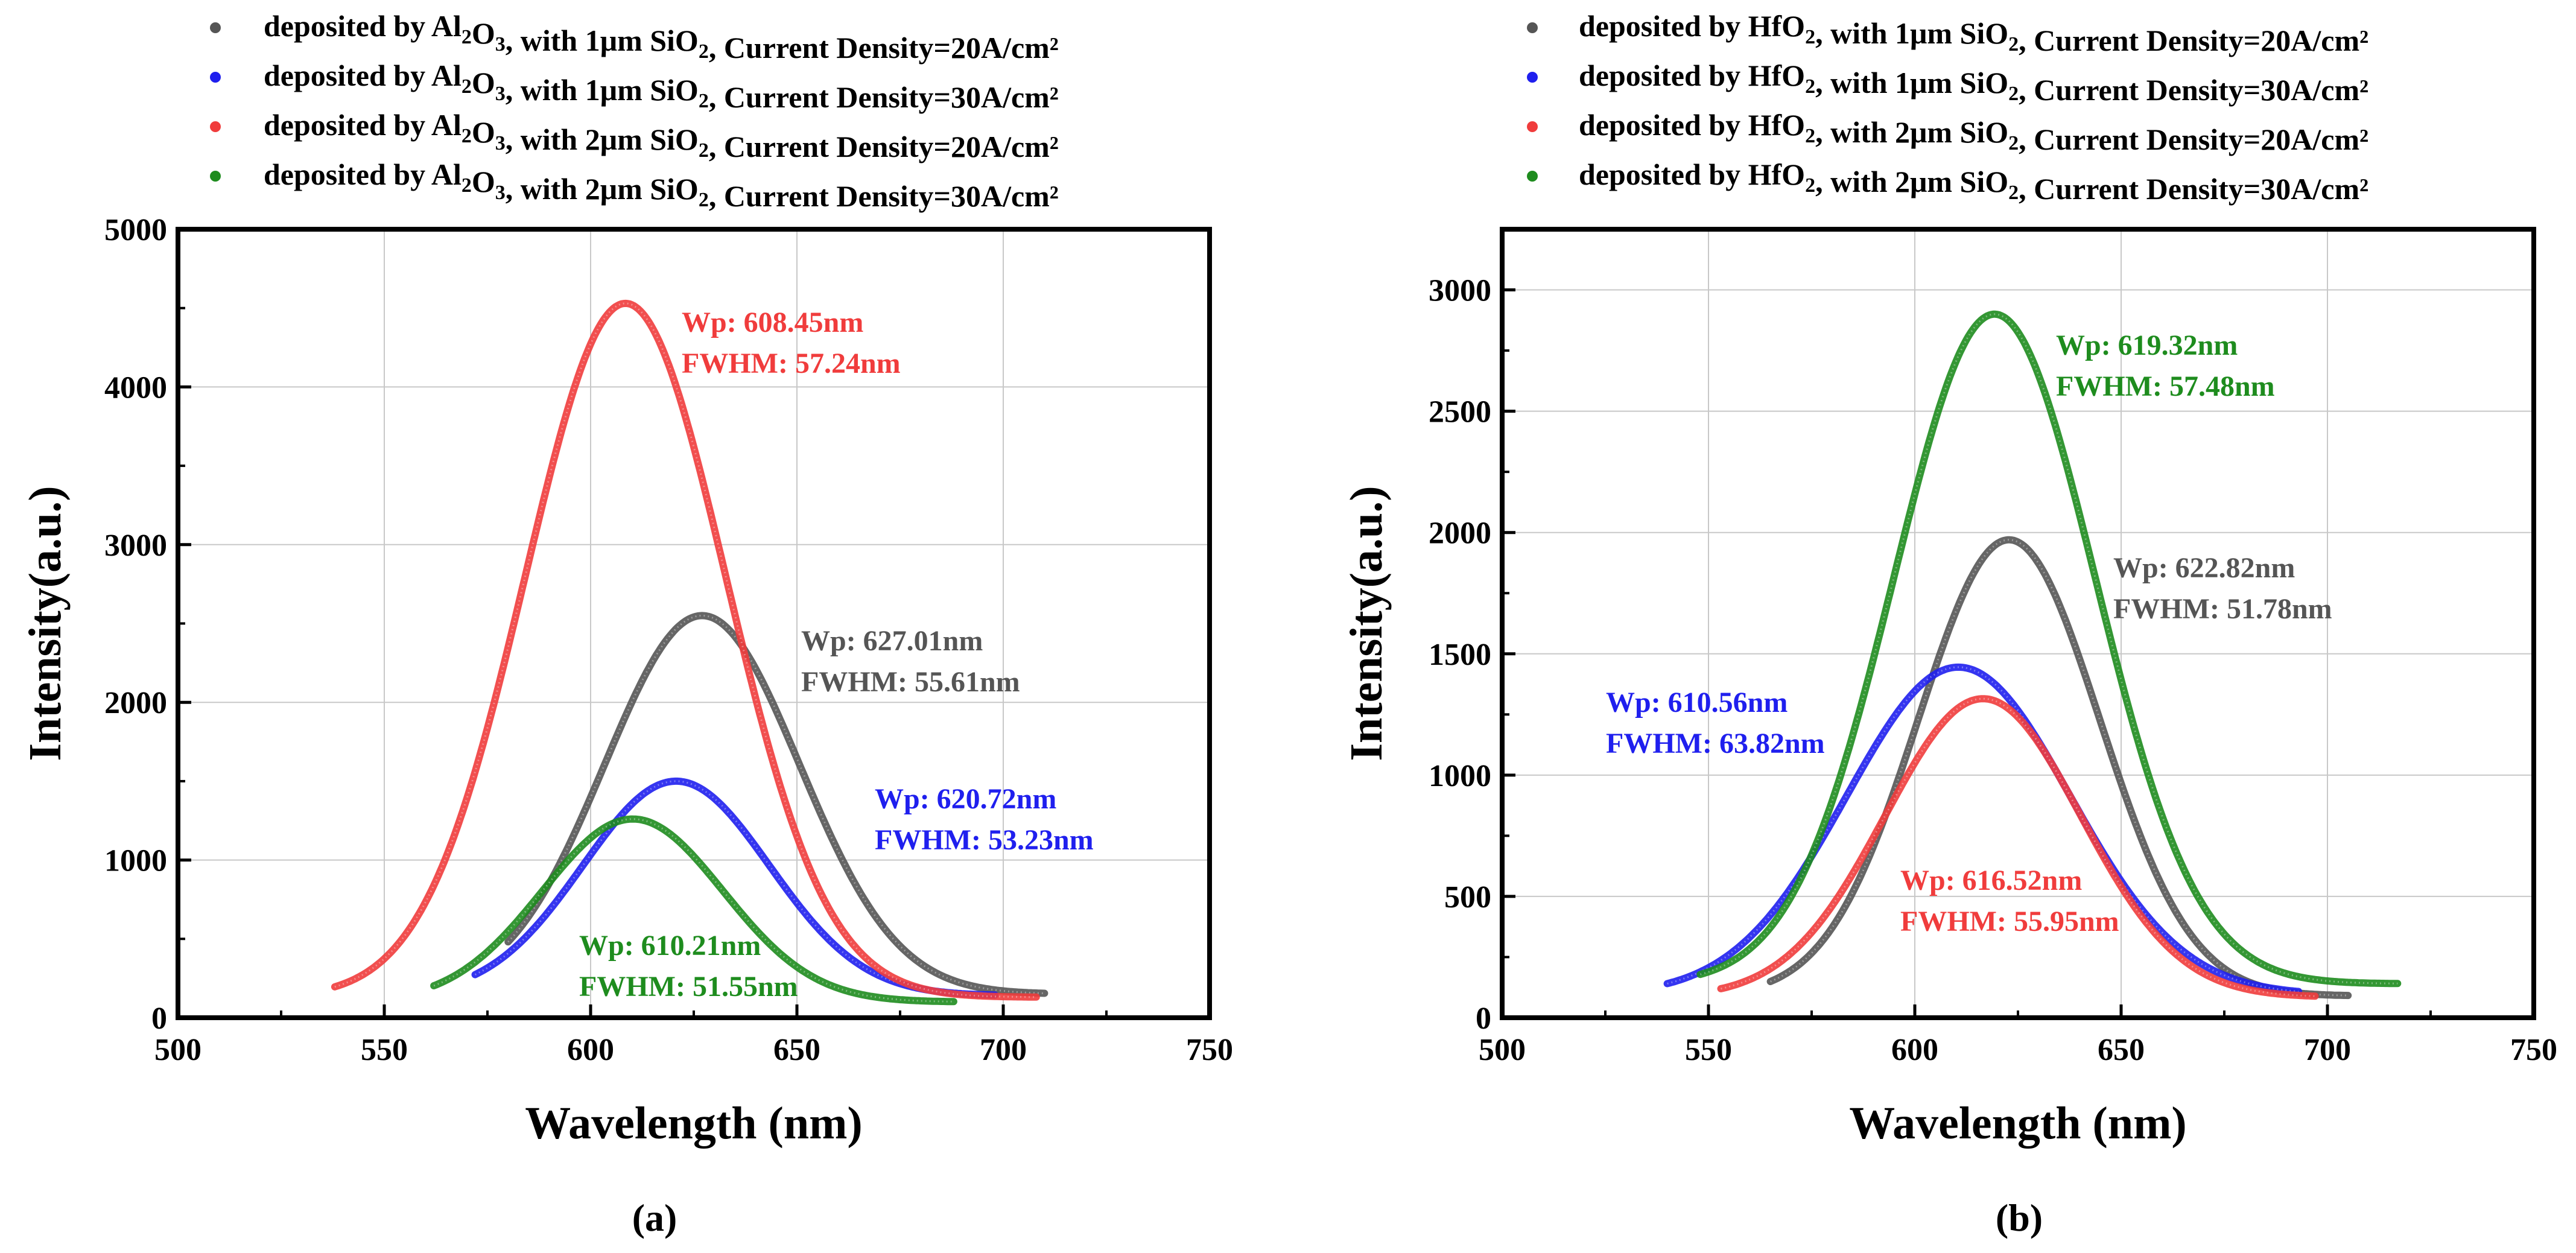  What do you see at coordinates (2010, 922) in the screenshot?
I see `series-annotation: FWHM: 55.95nm` at bounding box center [2010, 922].